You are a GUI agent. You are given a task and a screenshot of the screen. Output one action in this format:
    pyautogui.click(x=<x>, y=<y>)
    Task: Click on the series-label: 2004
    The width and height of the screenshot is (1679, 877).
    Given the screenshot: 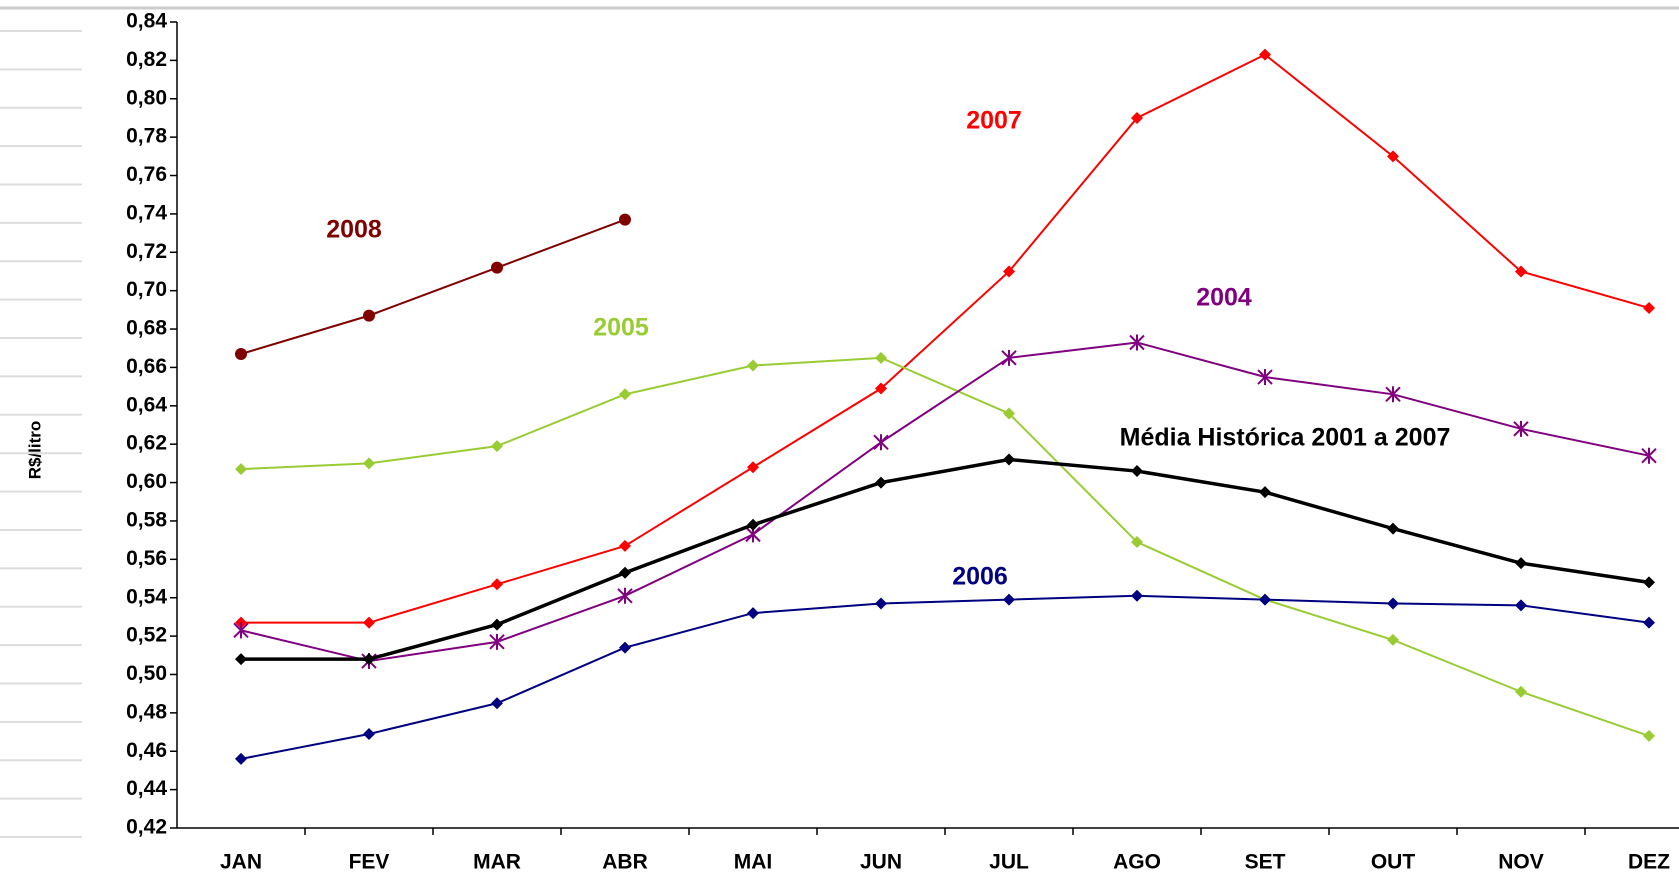 What is the action you would take?
    pyautogui.click(x=1224, y=298)
    